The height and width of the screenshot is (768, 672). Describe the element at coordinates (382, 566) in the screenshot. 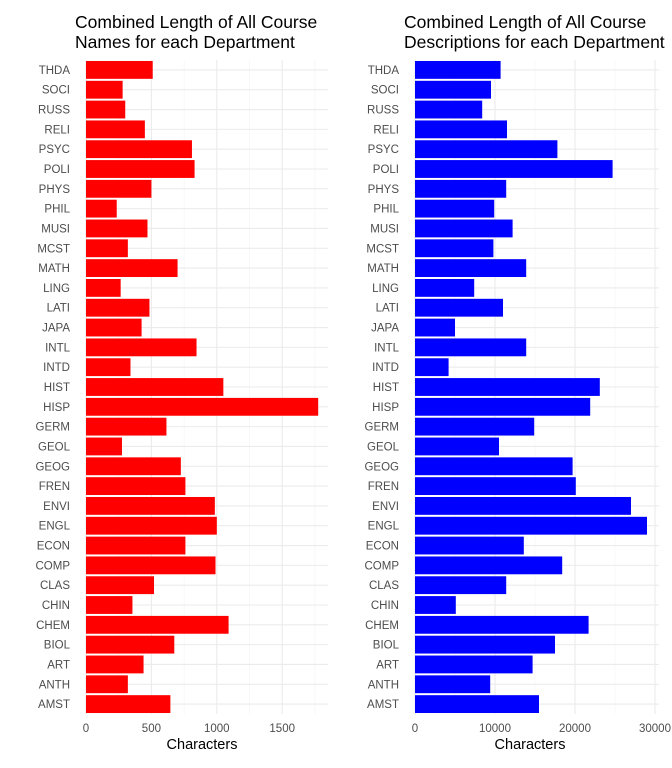

I see `descriptions-category-label: COMP` at that location.